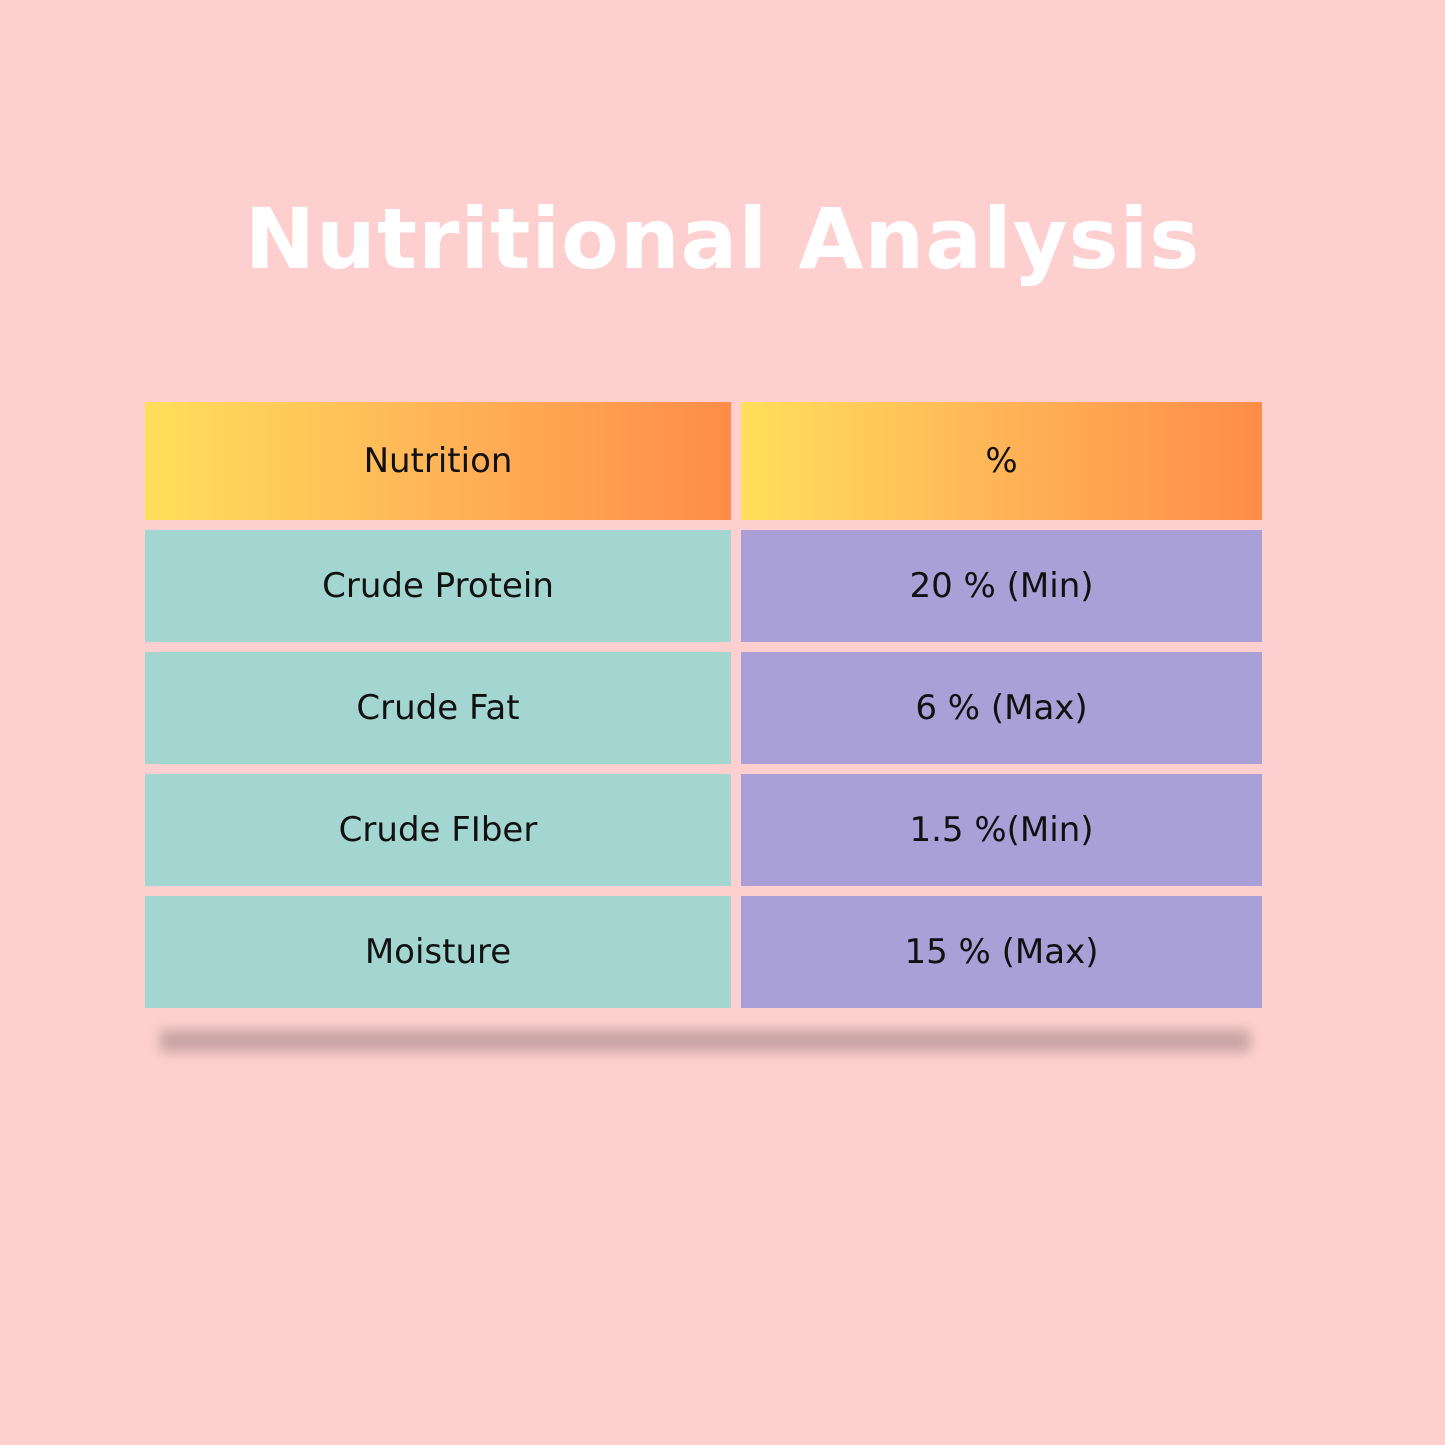  What do you see at coordinates (438, 461) in the screenshot?
I see `header-cell: Nutrition` at bounding box center [438, 461].